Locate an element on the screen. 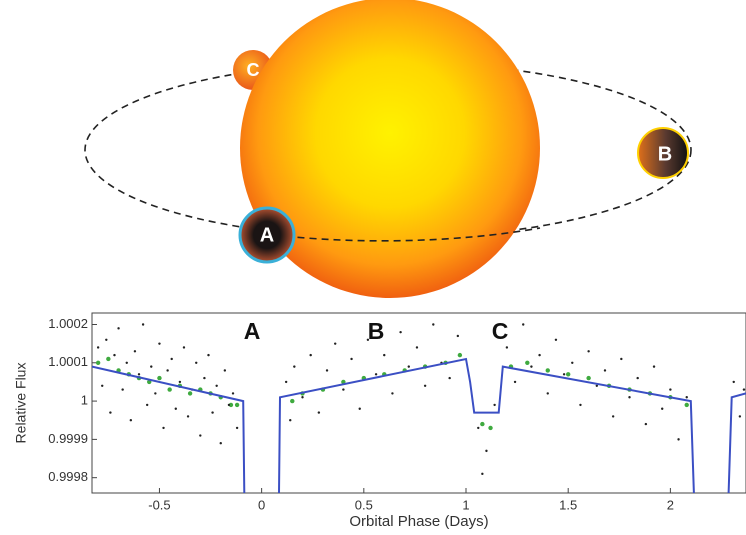  x-axis-label: Orbital Phase (Days) is located at coordinates (418, 521).